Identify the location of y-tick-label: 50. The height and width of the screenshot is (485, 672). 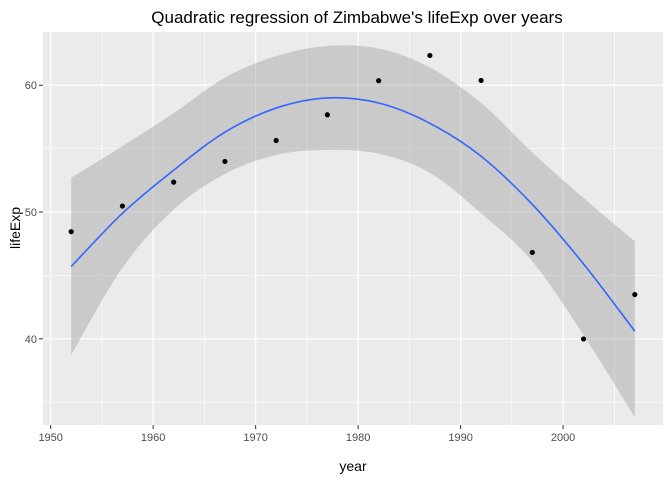
(31, 213).